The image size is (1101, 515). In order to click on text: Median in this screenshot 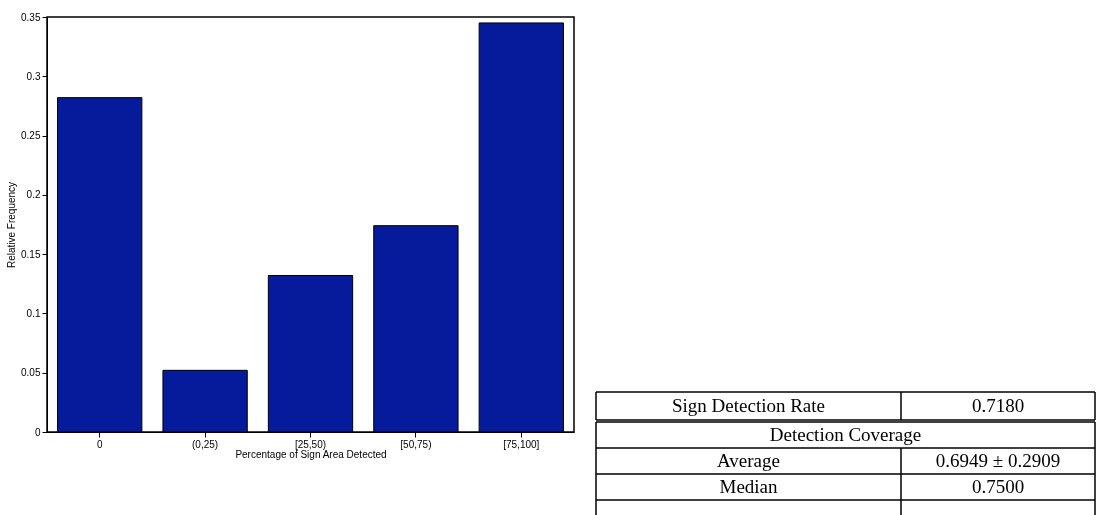, I will do `click(749, 486)`.